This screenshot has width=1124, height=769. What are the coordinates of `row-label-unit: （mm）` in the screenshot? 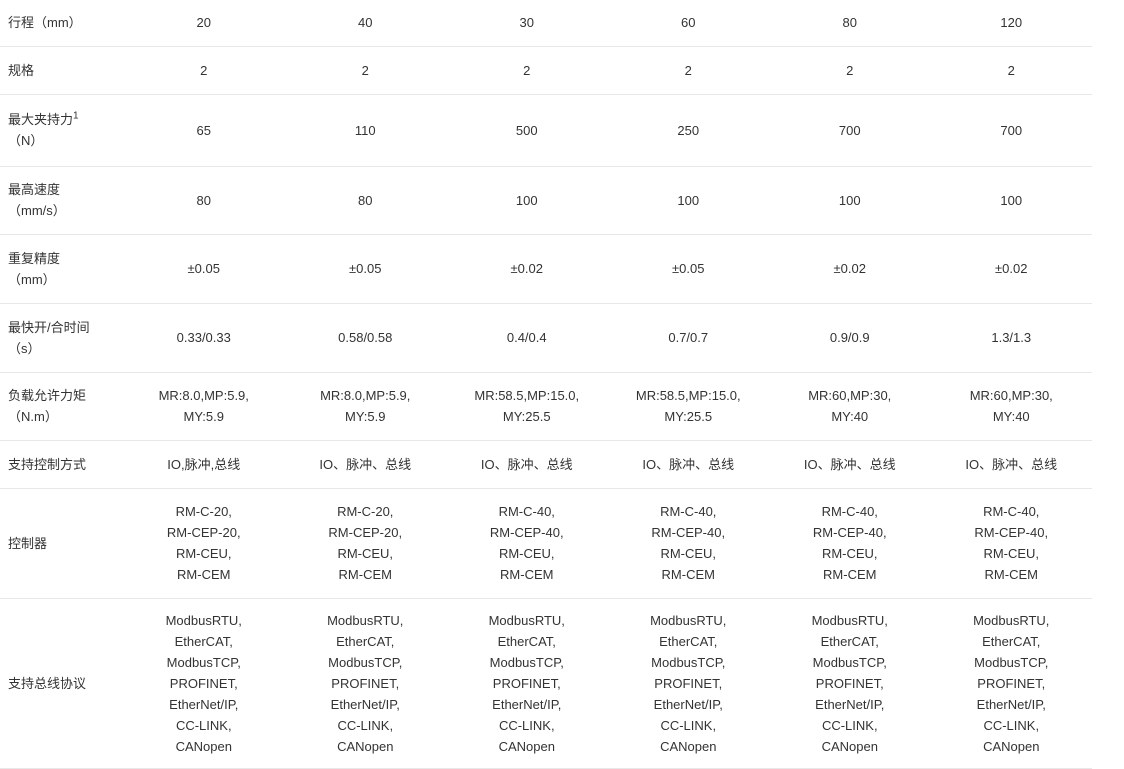 It's located at (32, 279).